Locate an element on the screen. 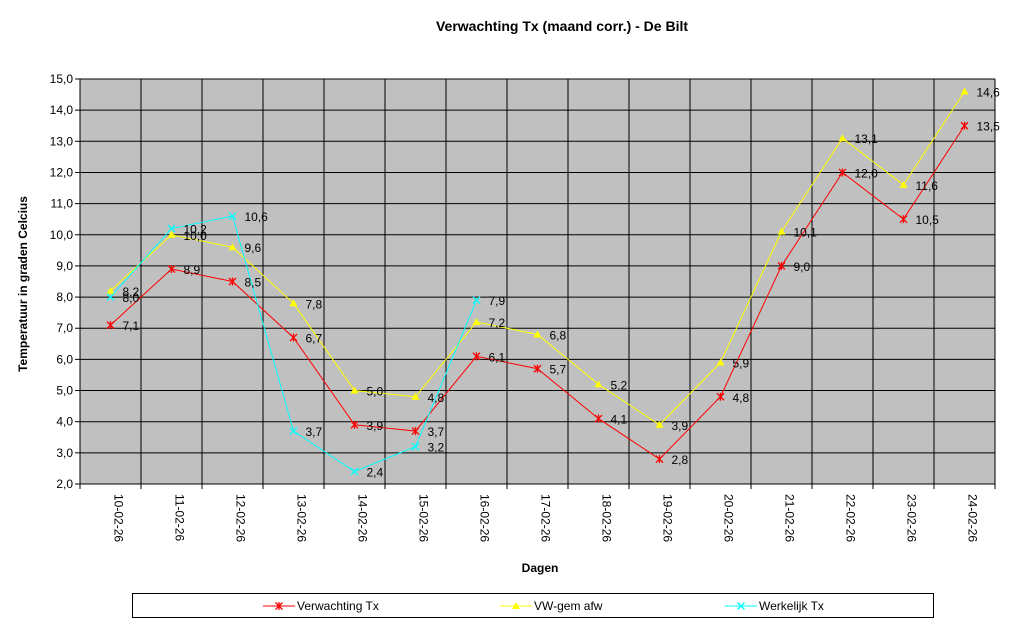 The width and height of the screenshot is (1024, 624). data-label: 7,9 is located at coordinates (497, 301).